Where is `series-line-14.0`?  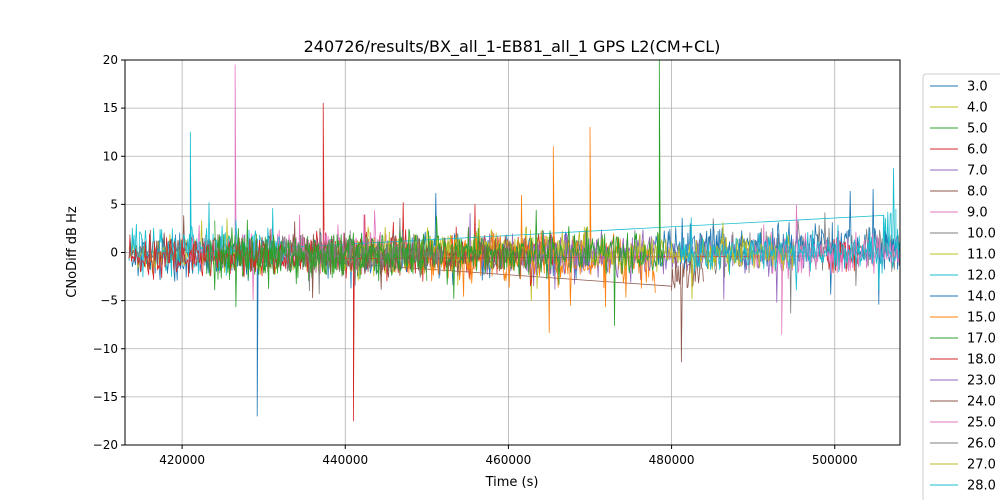
series-line-14.0 is located at coordinates (777, 246).